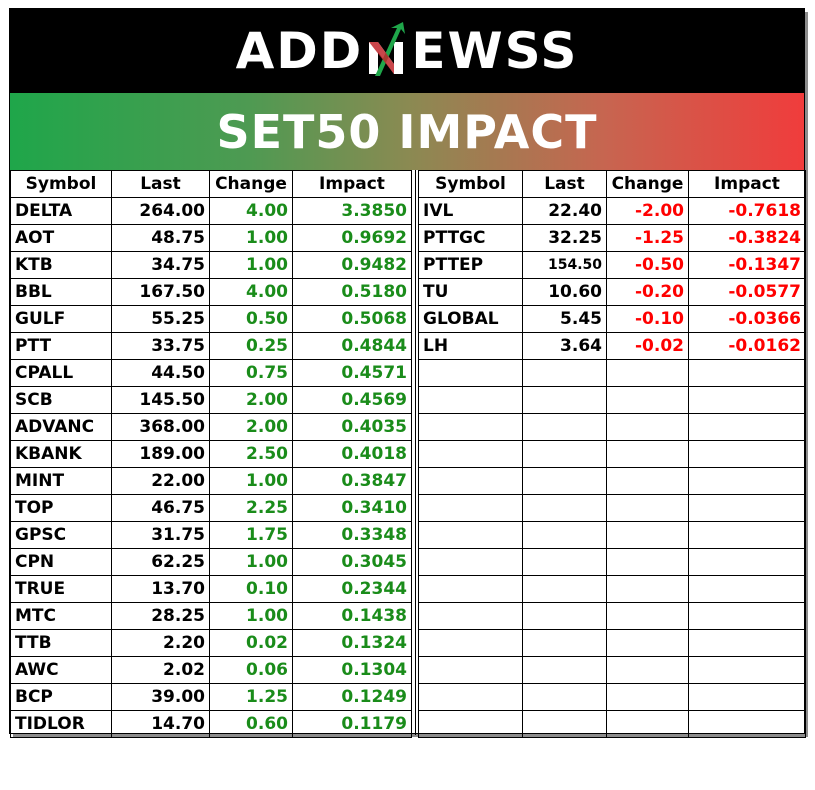  What do you see at coordinates (352, 670) in the screenshot?
I see `impact-cell: 0.1304` at bounding box center [352, 670].